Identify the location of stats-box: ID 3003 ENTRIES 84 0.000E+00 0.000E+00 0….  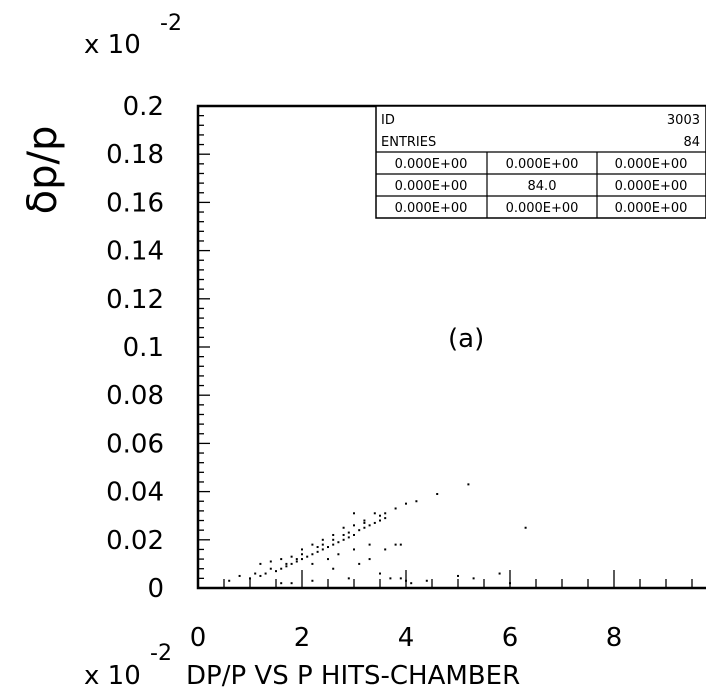
(540, 162).